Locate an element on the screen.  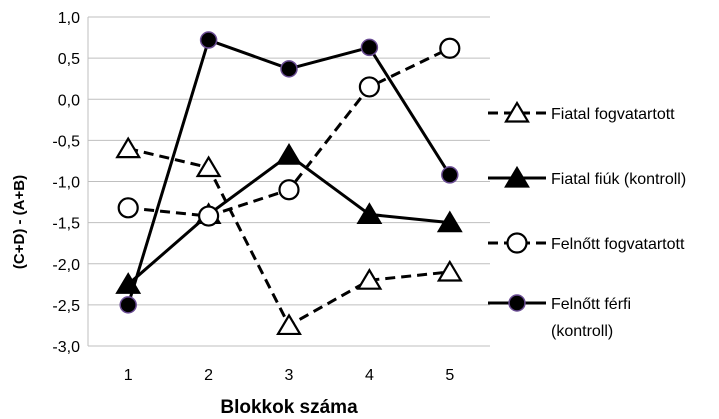
x-tick-label: 4 is located at coordinates (369, 375).